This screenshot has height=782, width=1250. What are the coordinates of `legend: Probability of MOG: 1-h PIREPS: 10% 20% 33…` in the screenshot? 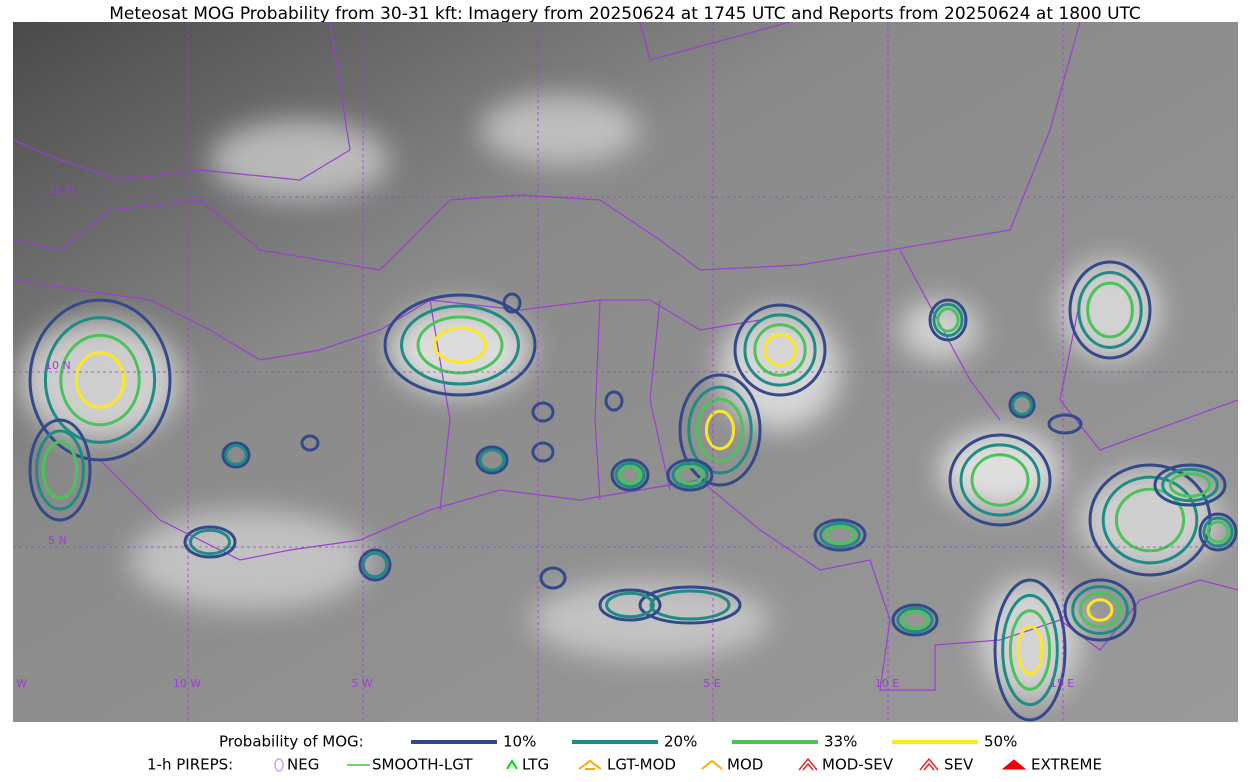 It's located at (624, 753).